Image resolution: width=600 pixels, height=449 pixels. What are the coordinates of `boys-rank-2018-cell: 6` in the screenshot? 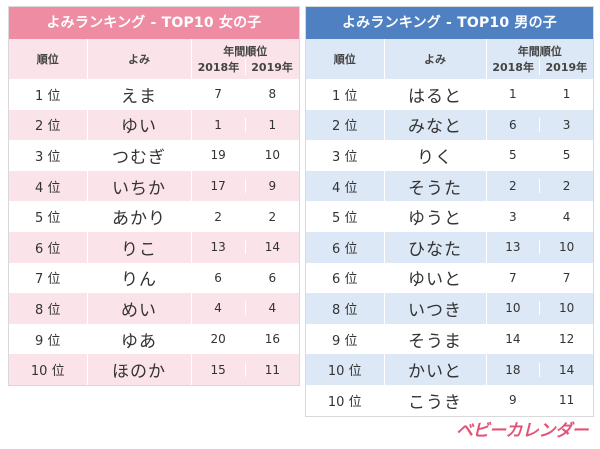 It's located at (514, 124).